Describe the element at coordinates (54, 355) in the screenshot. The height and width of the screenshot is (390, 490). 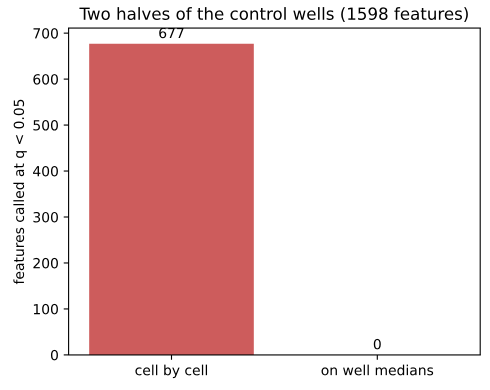
I see `y-tick-label: 0` at that location.